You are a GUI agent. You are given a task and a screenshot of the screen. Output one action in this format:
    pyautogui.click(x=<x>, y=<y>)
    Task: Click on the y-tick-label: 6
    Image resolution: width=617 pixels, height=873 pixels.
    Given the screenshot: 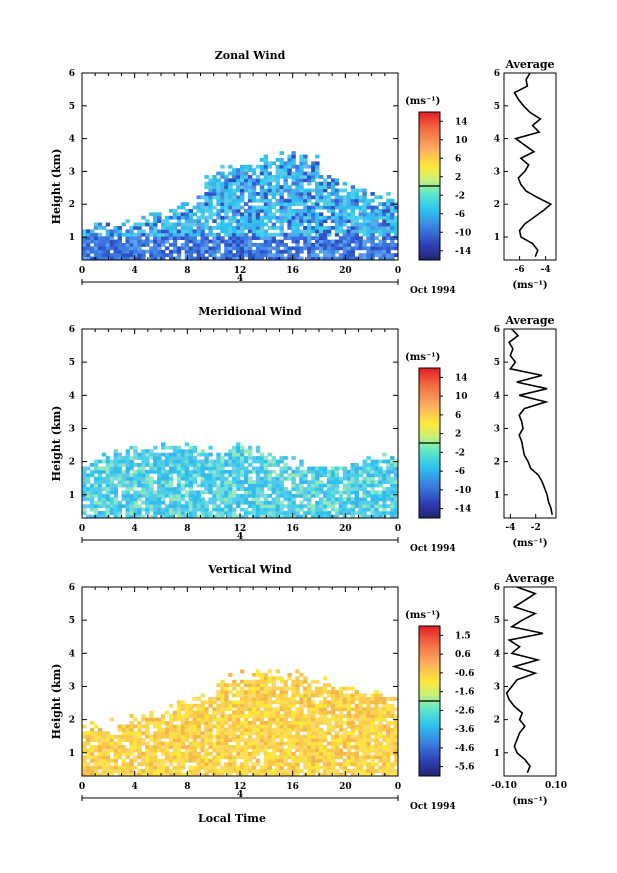 What is the action you would take?
    pyautogui.click(x=72, y=74)
    